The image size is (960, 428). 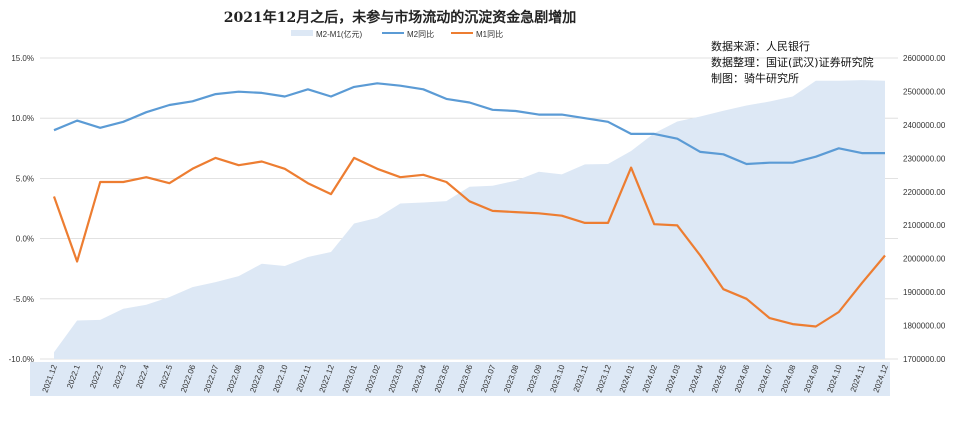 What do you see at coordinates (924, 326) in the screenshot?
I see `right-tick-label: 1800000.00` at bounding box center [924, 326].